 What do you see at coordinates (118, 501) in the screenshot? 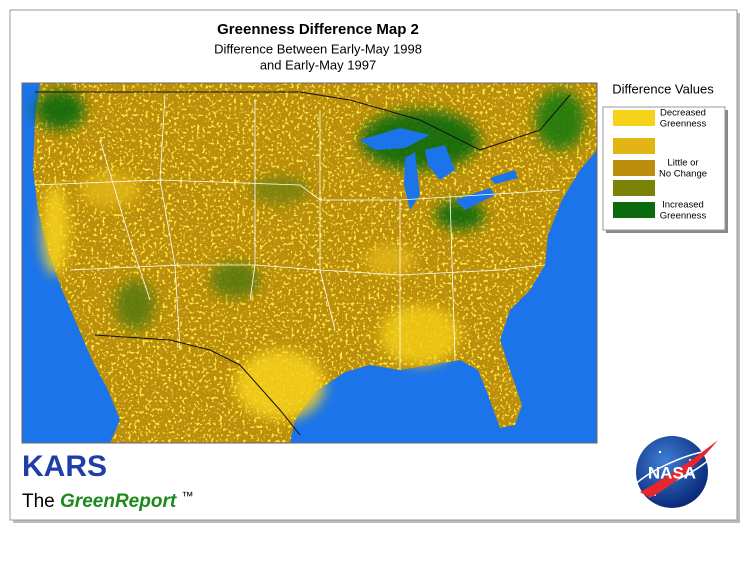
I see `tagline-name: GreenReport` at bounding box center [118, 501].